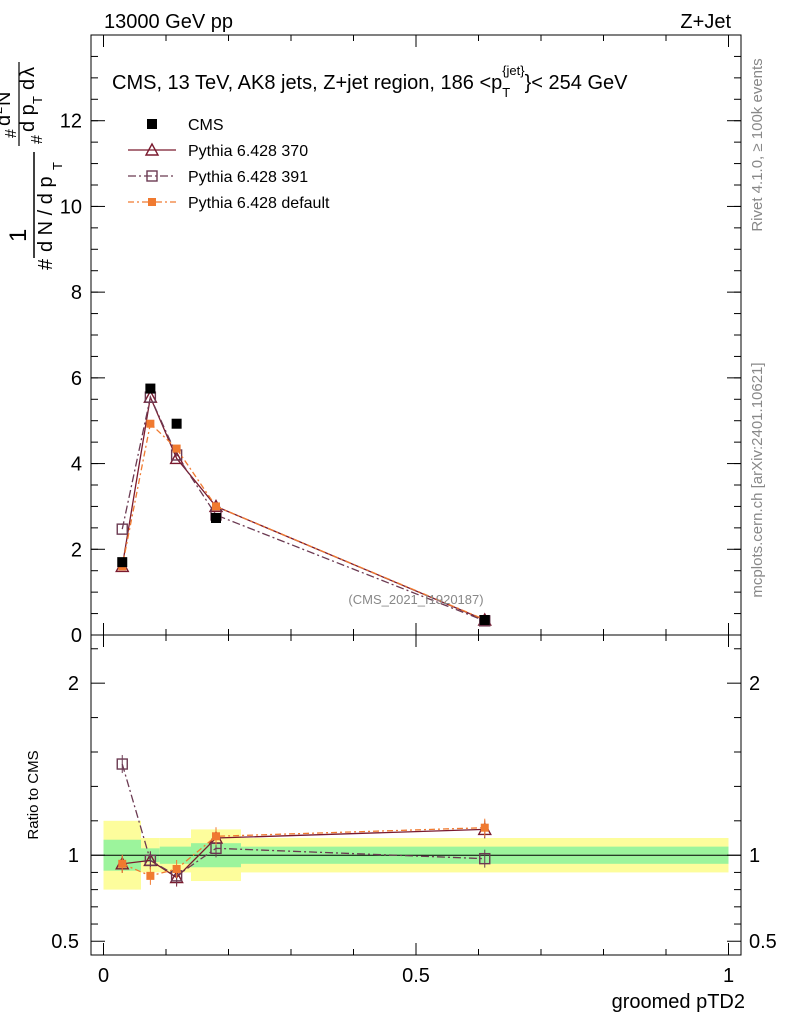  What do you see at coordinates (103, 976) in the screenshot?
I see `x-tick-label: 0` at bounding box center [103, 976].